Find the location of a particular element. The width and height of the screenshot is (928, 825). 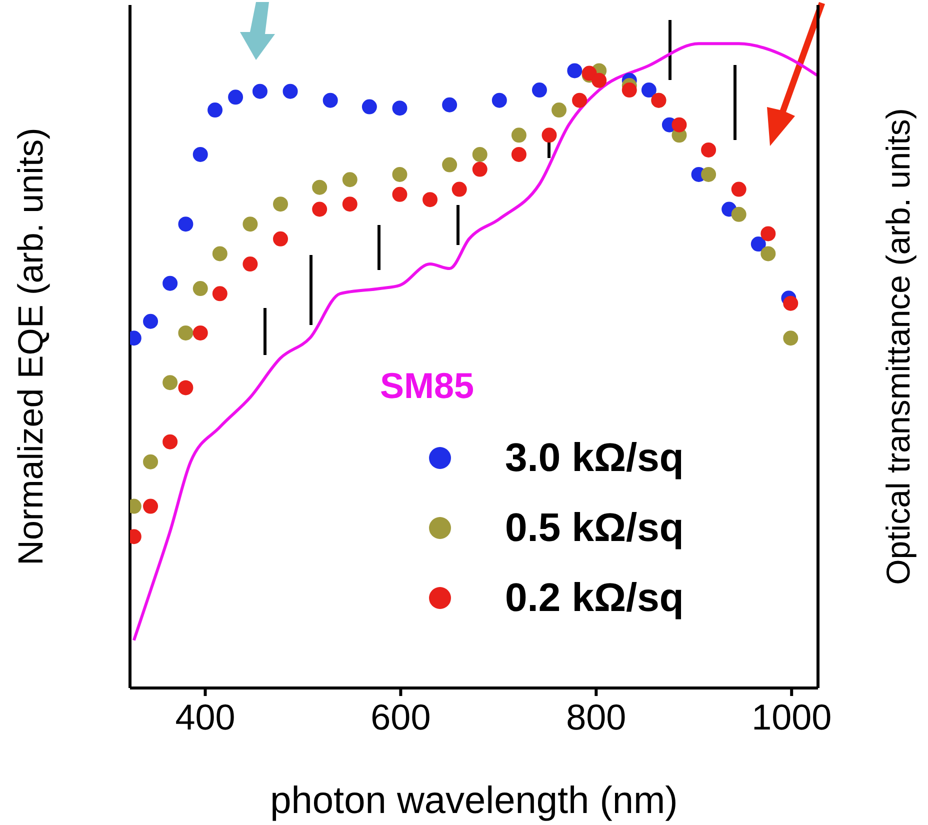

legend-label: 0.5 kΩ/sq is located at coordinates (594, 528).